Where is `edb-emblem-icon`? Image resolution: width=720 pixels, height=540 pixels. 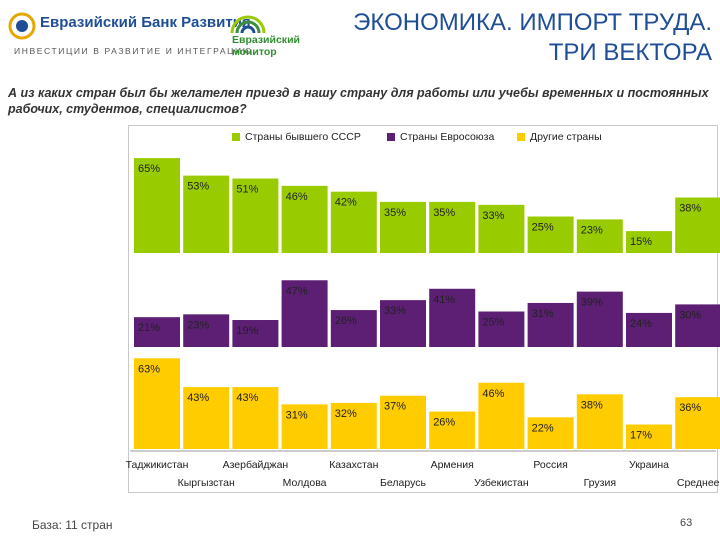
edb-emblem-icon is located at coordinates (22, 26).